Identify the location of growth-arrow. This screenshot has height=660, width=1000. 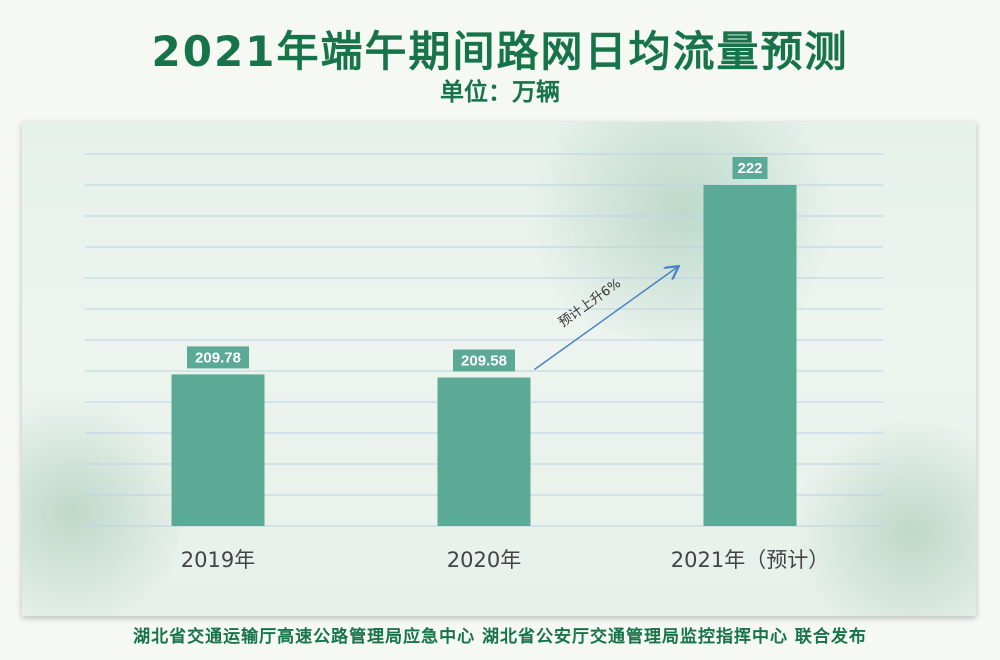
(606, 319).